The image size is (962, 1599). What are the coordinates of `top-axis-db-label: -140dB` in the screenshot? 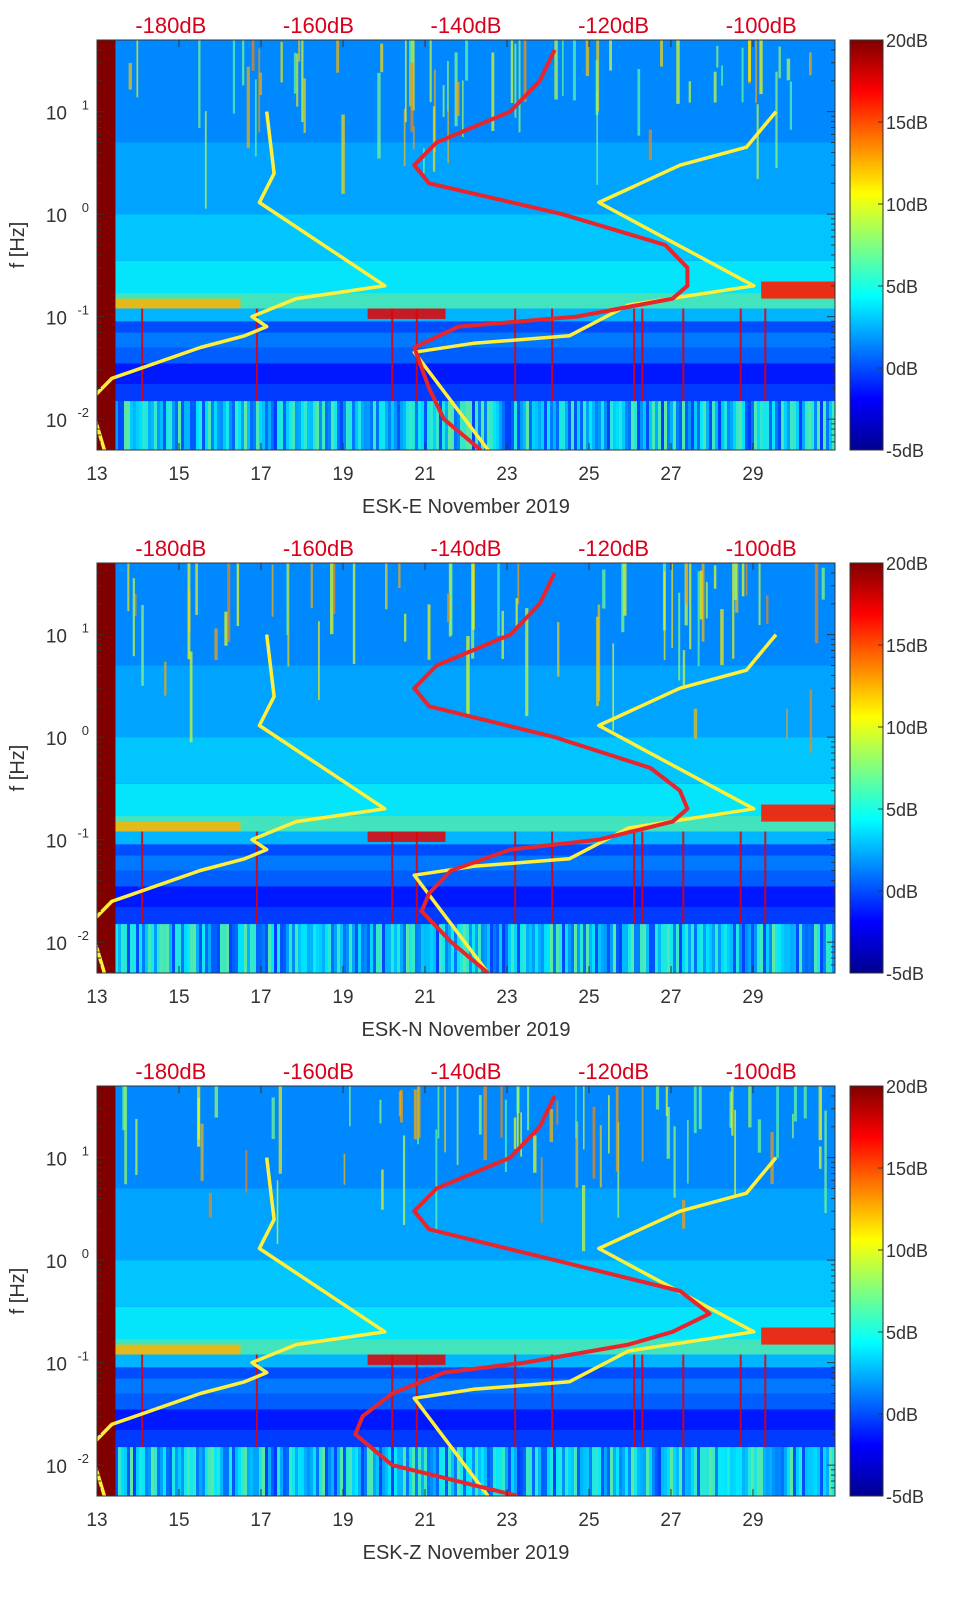 It's located at (466, 548).